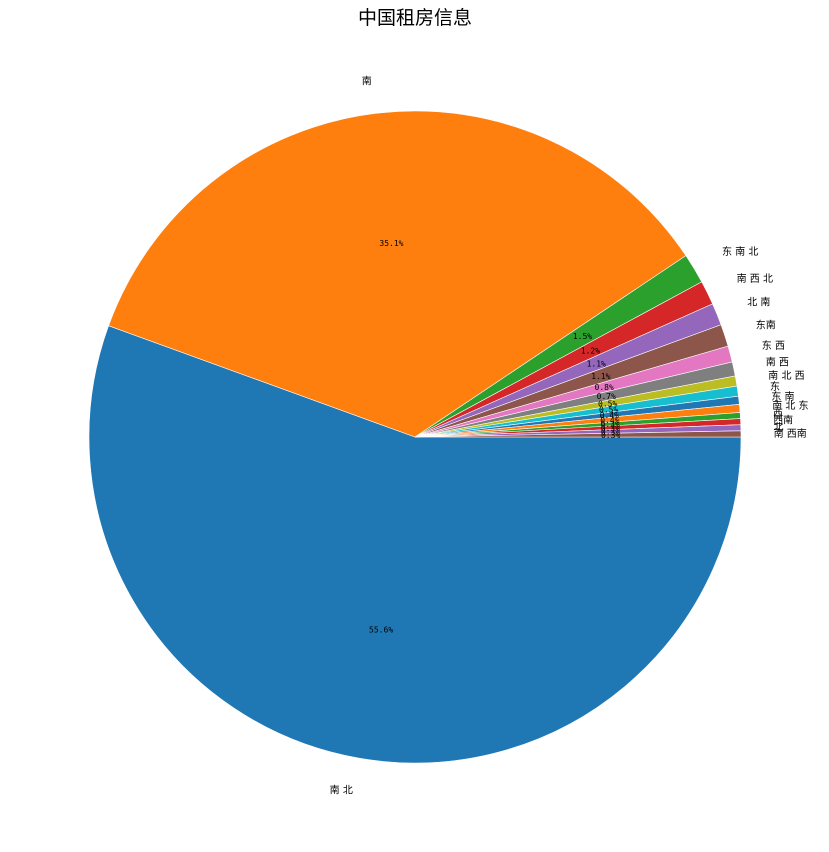 Image resolution: width=829 pixels, height=852 pixels. Describe the element at coordinates (786, 375) in the screenshot. I see `slice-label: 南 北 西` at that location.